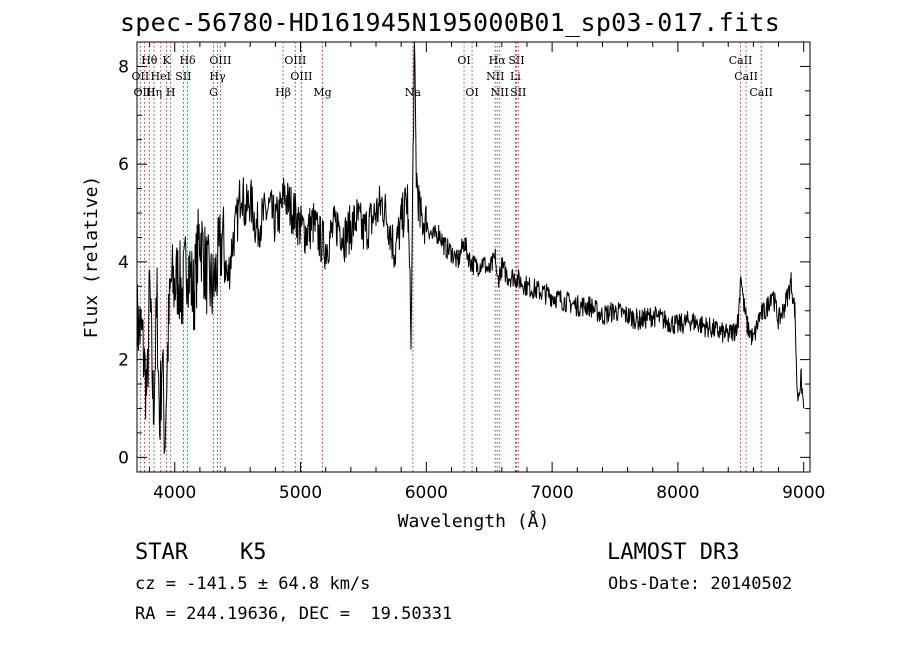 The image size is (900, 649). What do you see at coordinates (217, 76) in the screenshot?
I see `spectral-line-label: Hγ` at bounding box center [217, 76].